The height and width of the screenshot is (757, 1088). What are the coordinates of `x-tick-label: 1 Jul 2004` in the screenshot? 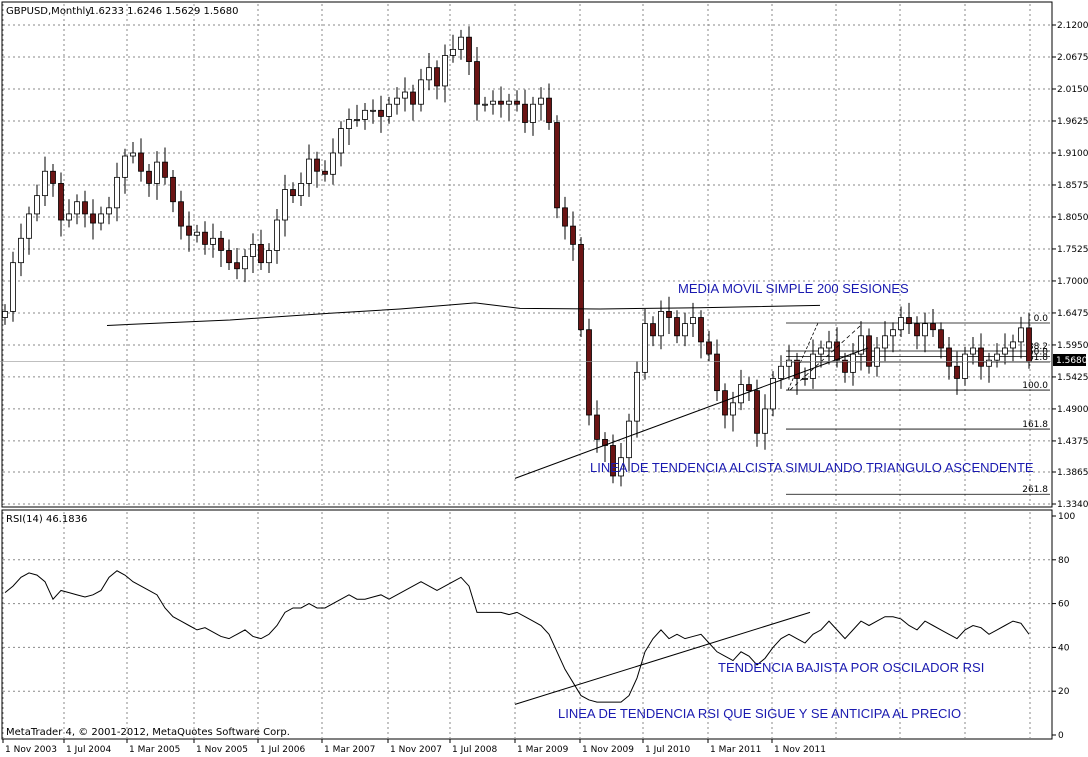 It's located at (88, 750).